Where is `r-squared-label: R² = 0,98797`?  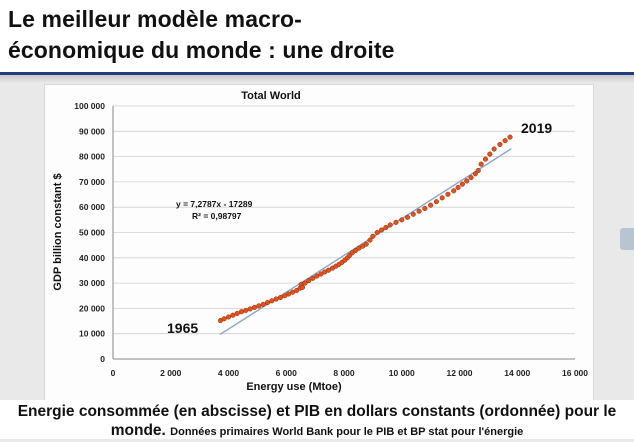
r-squared-label: R² = 0,98797 is located at coordinates (217, 216).